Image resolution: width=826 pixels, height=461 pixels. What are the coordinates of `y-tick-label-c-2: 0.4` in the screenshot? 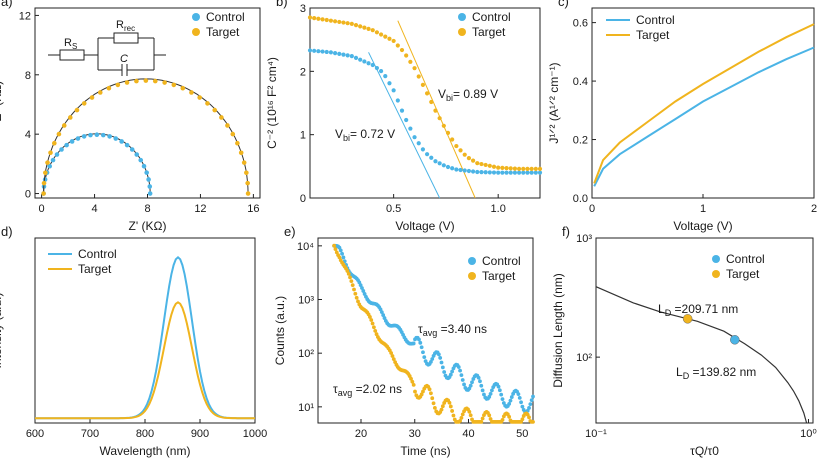 It's located at (580, 82).